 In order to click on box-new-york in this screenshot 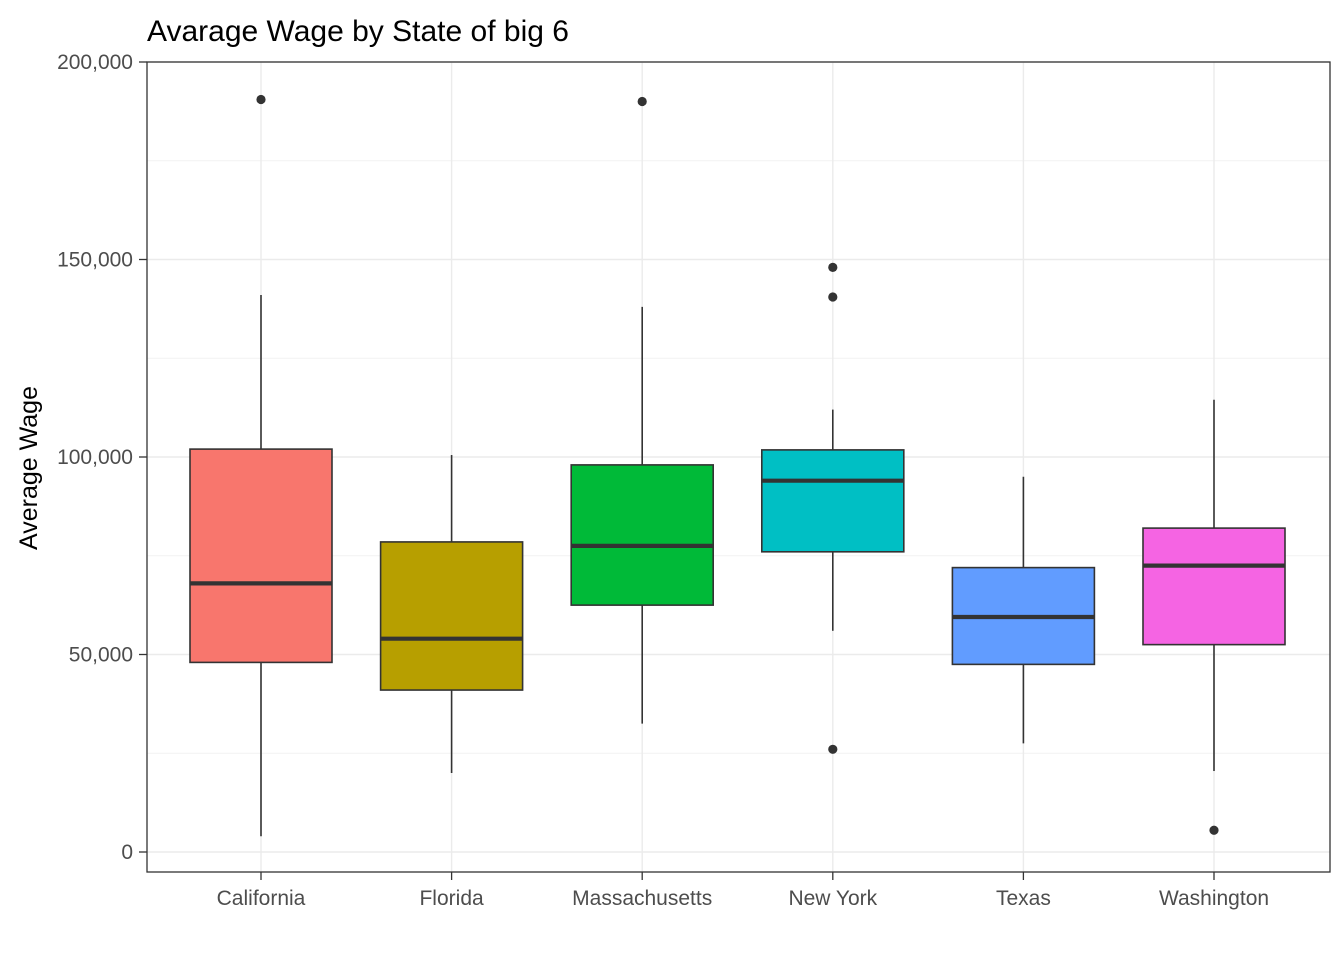, I will do `click(832, 508)`.